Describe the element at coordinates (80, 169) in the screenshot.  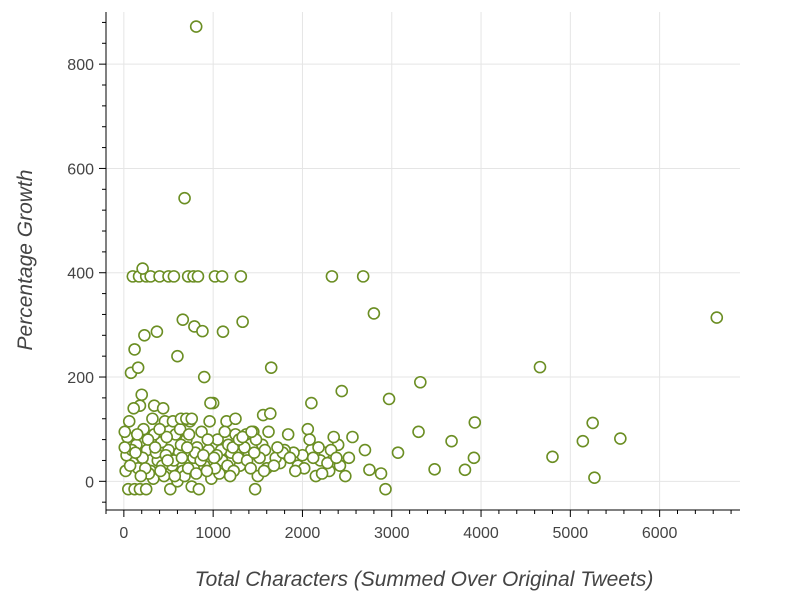
I see `y-tick-label: 600` at that location.